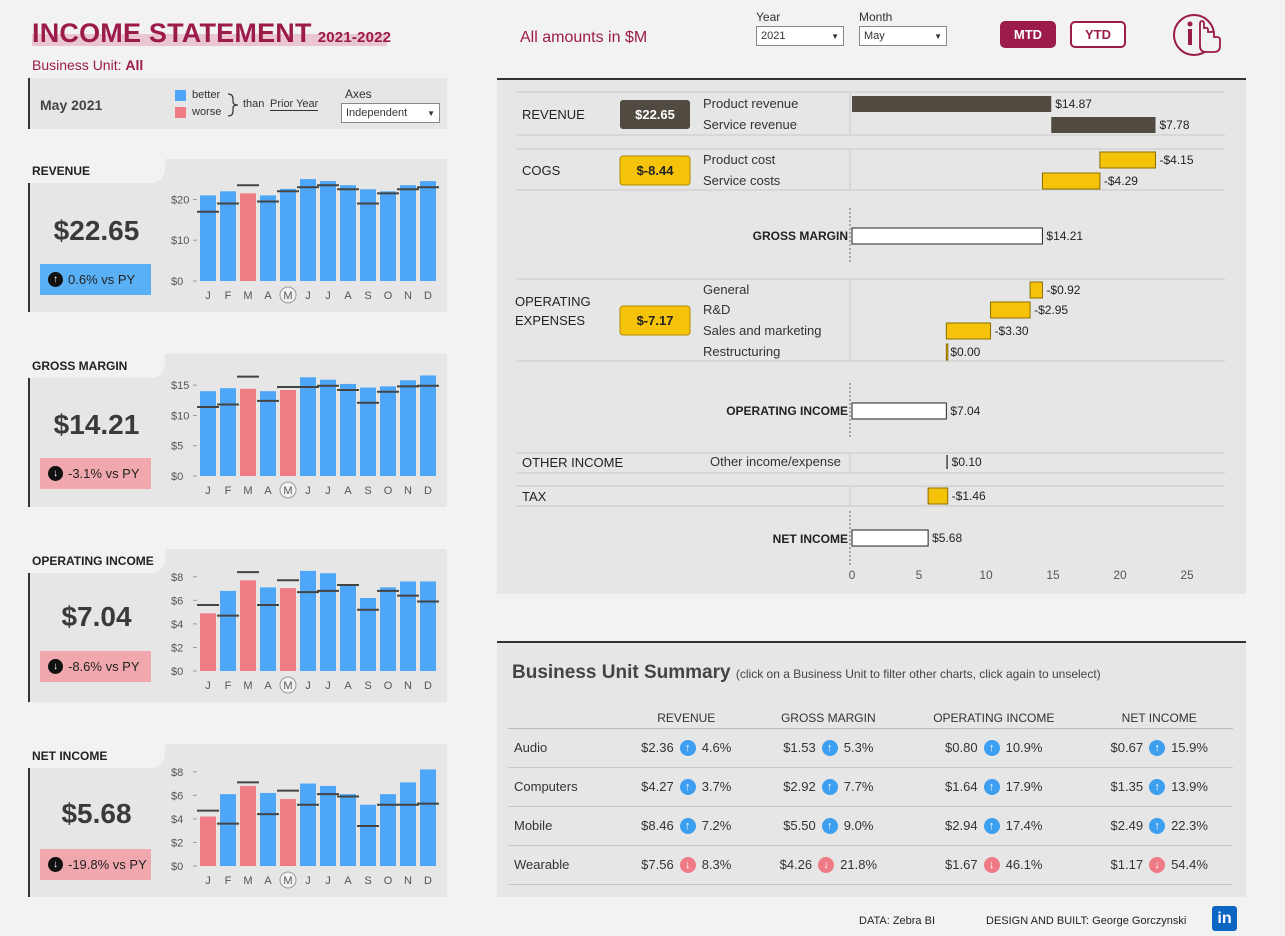 This screenshot has height=936, width=1285. I want to click on business-unit-name: Audio, so click(563, 748).